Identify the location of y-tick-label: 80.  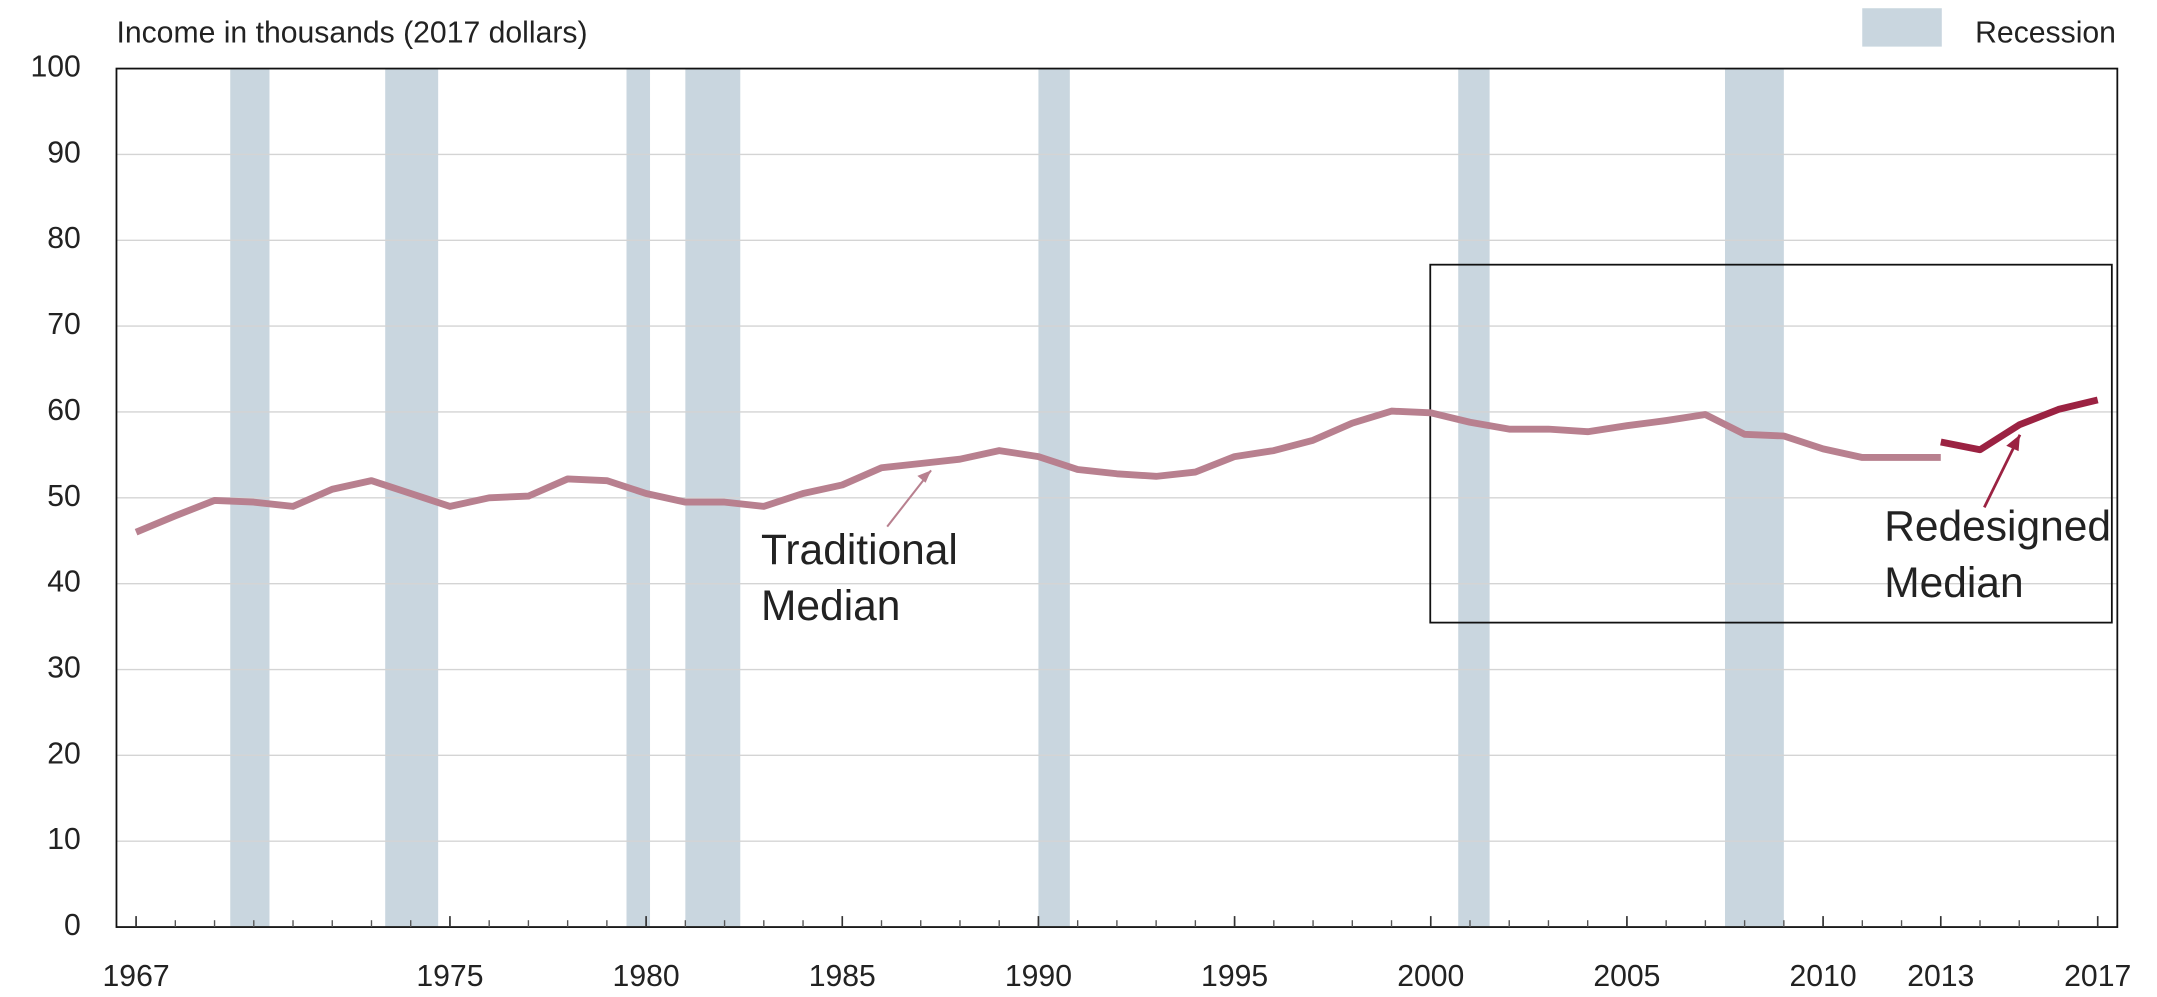
(64, 238).